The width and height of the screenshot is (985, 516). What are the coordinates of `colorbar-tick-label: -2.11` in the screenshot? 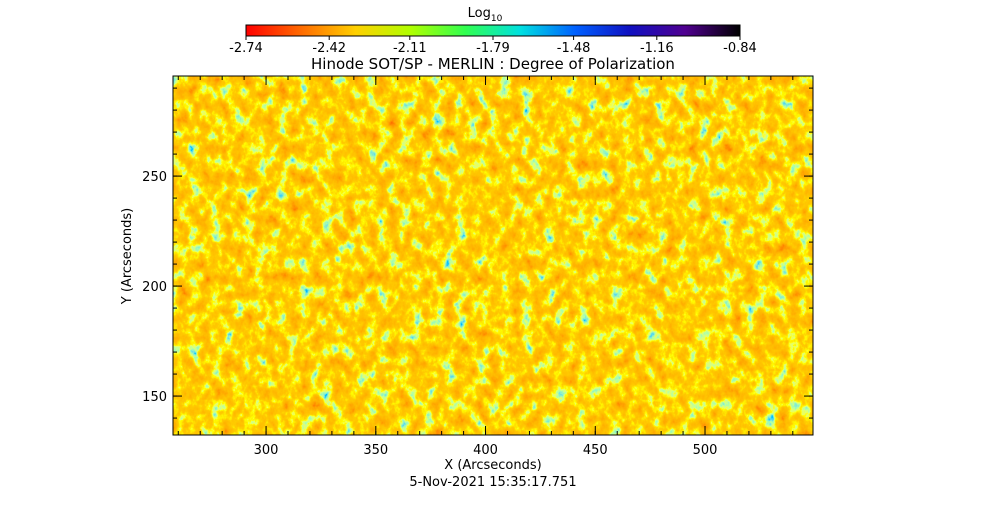 It's located at (410, 48).